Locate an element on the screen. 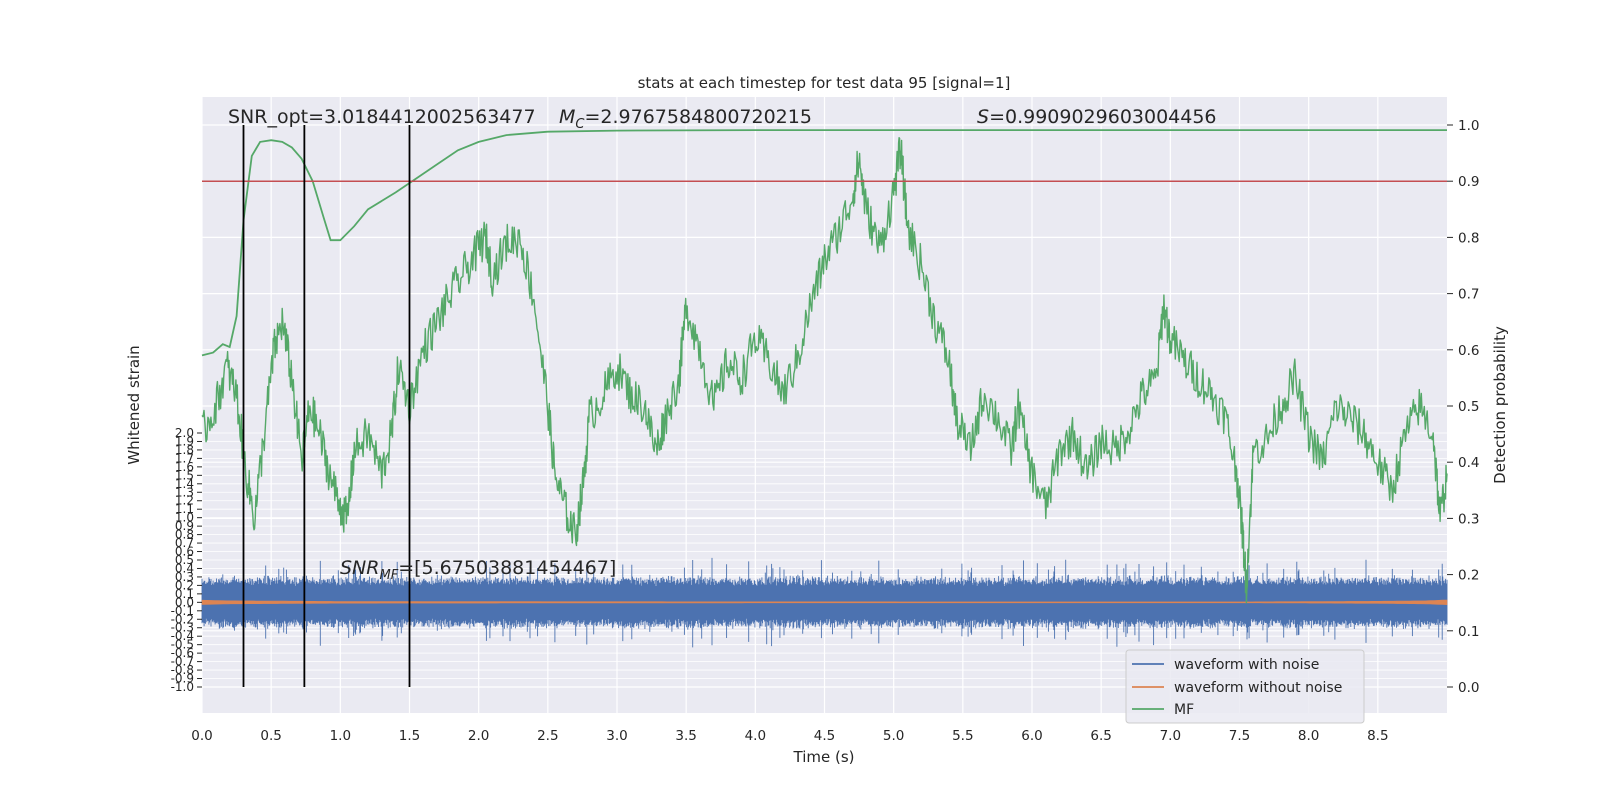  left-tick-label: -0.6 is located at coordinates (182, 653).